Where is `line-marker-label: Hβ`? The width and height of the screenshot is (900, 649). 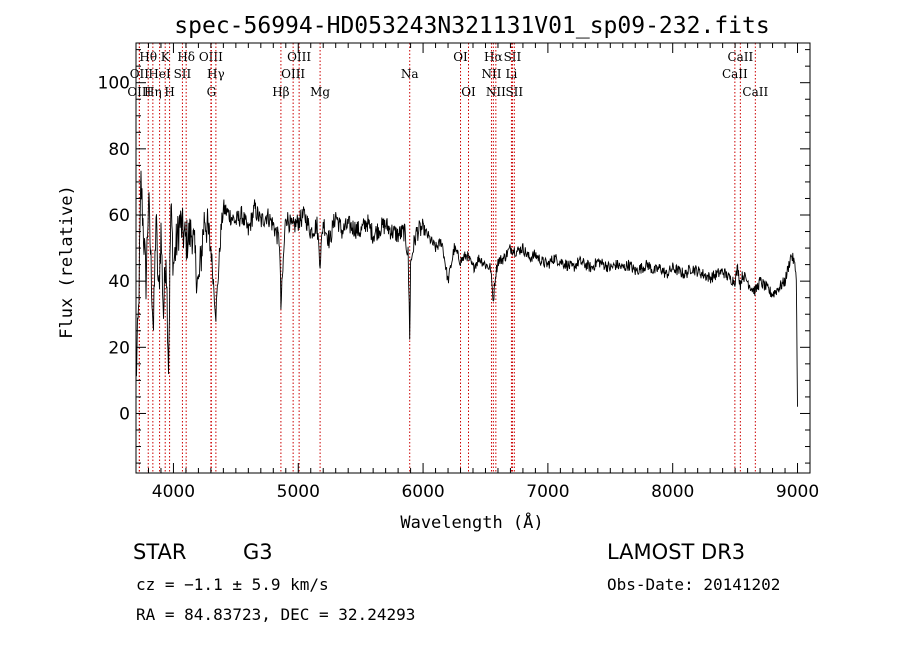 line-marker-label: Hβ is located at coordinates (280, 92).